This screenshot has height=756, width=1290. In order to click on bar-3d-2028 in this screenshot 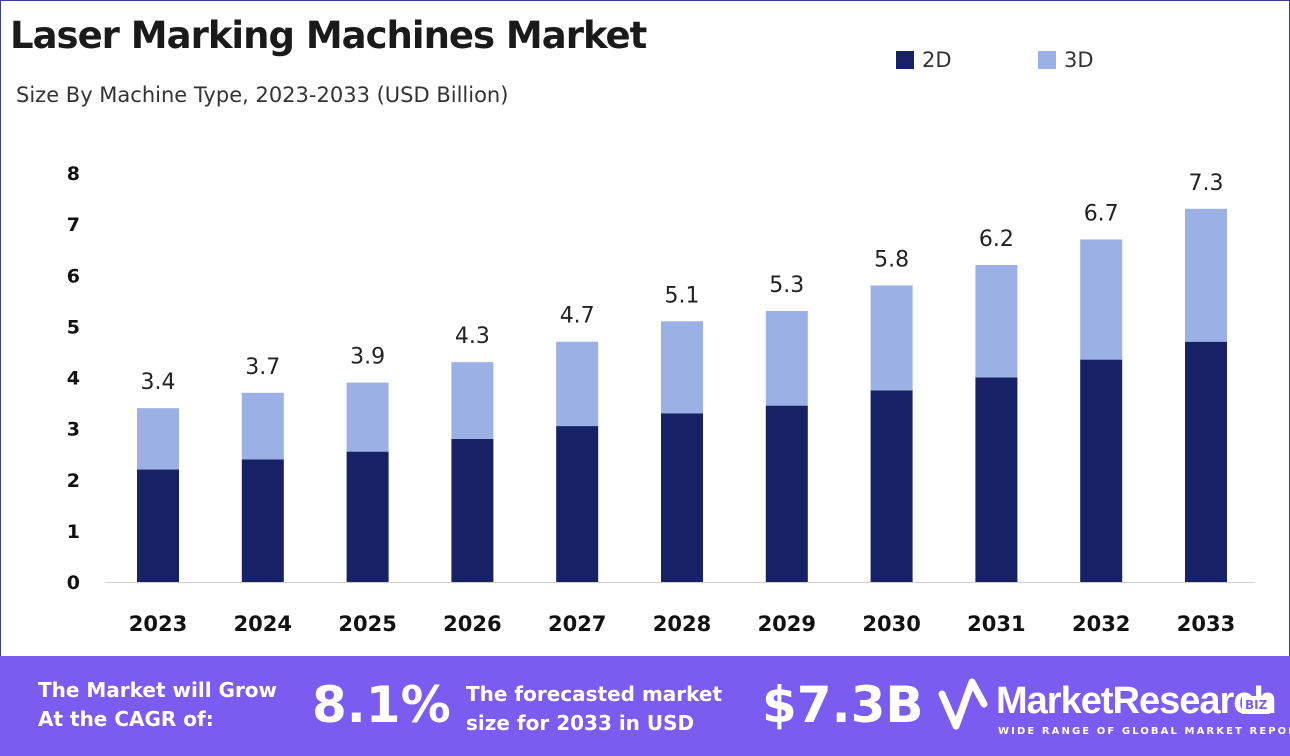, I will do `click(682, 367)`.